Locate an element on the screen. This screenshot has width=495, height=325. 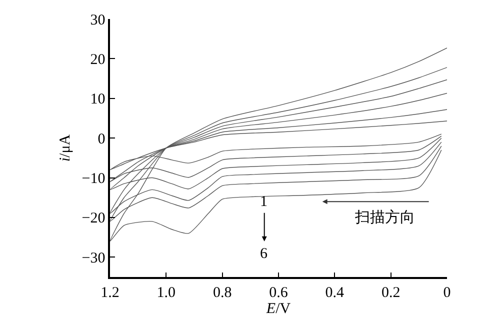
y-tick-label: 0 is located at coordinates (102, 139).